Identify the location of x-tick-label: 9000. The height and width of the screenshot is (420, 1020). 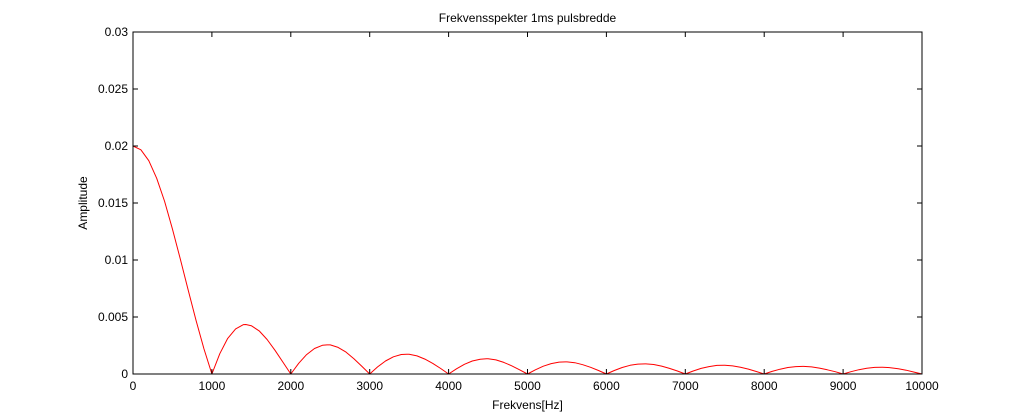
(843, 386).